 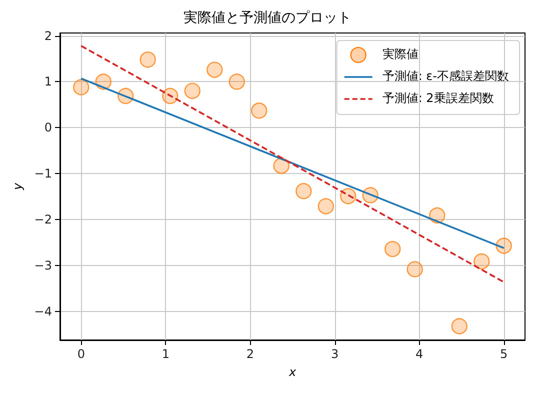 What do you see at coordinates (420, 354) in the screenshot?
I see `x-tick-label: 4` at bounding box center [420, 354].